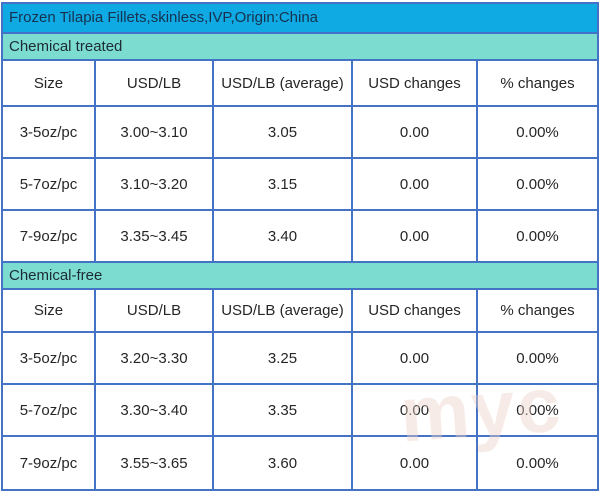 This screenshot has height=493, width=603. I want to click on table-row: 7-9oz/pc 3.55~3.65 3.60 0.00 0.00%, so click(300, 462).